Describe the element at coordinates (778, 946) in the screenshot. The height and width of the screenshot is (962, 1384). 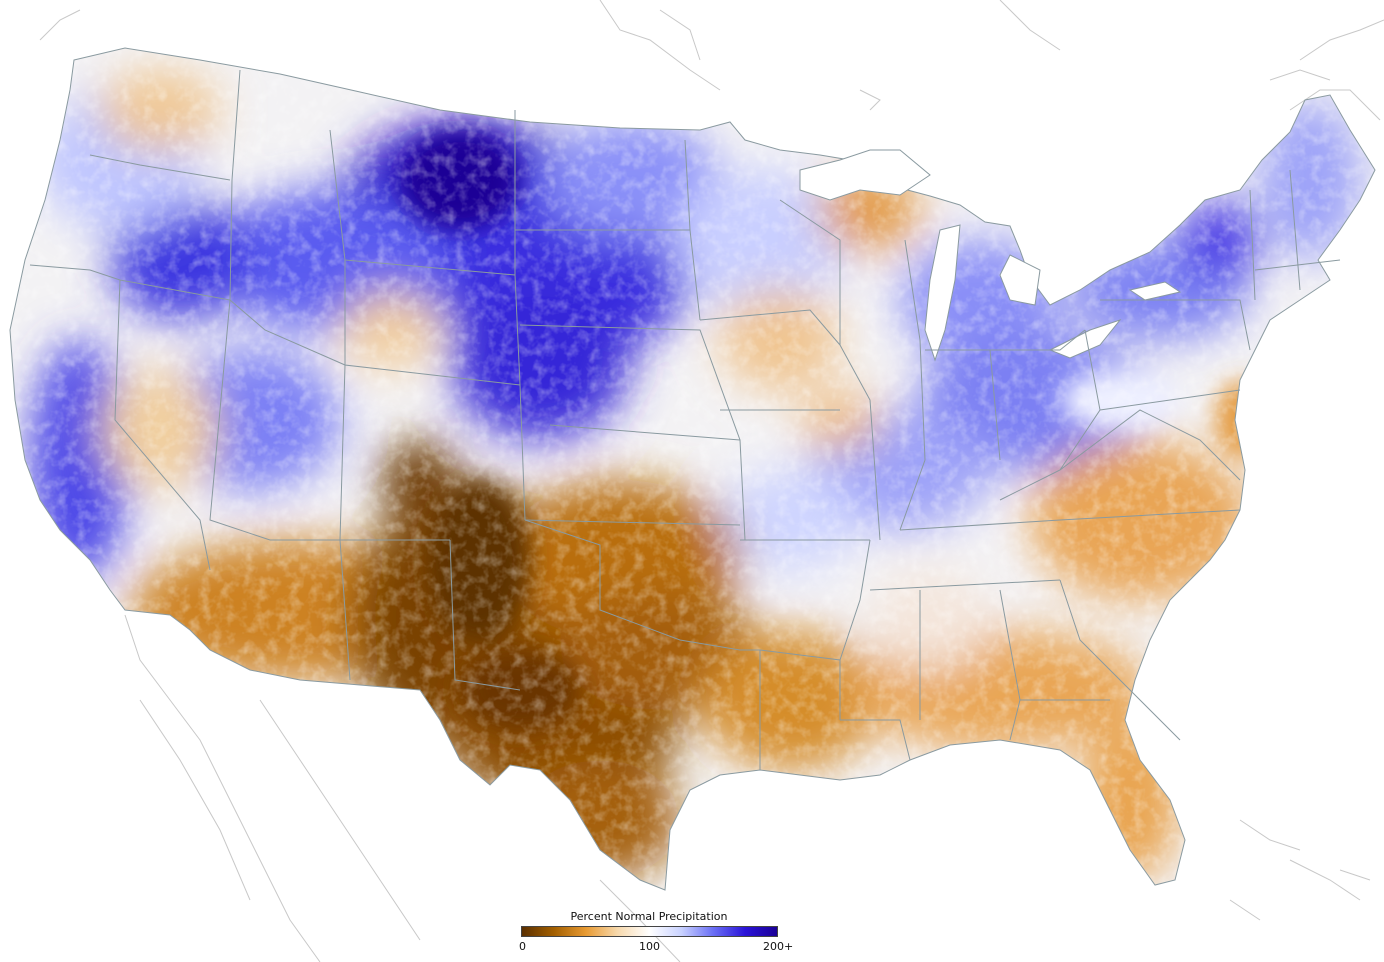
I see `legend-tick-200: 200+` at that location.